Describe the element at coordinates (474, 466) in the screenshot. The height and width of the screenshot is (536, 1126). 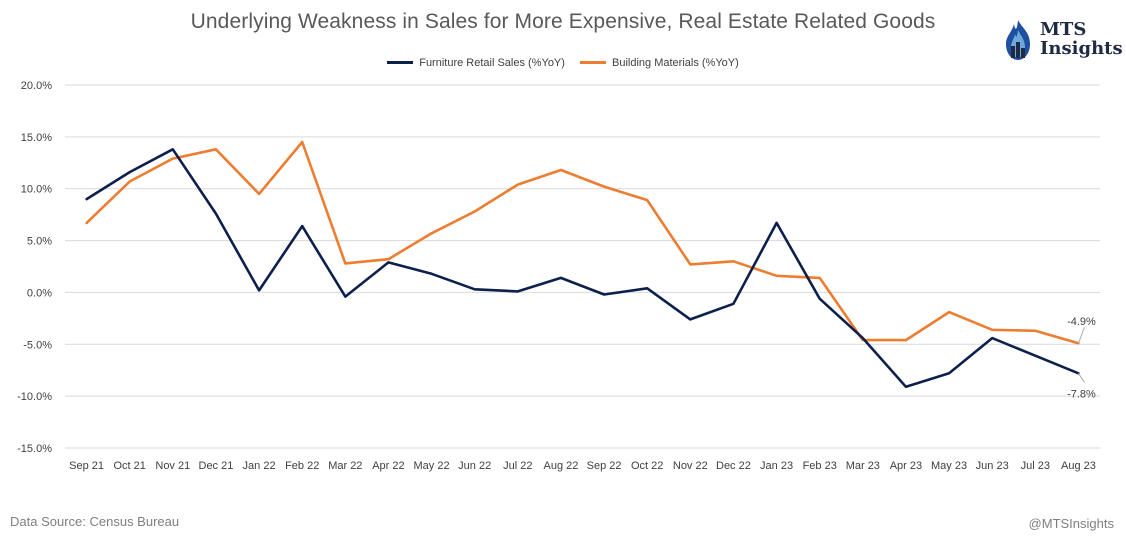
I see `x-tick-label: Jun 22` at that location.